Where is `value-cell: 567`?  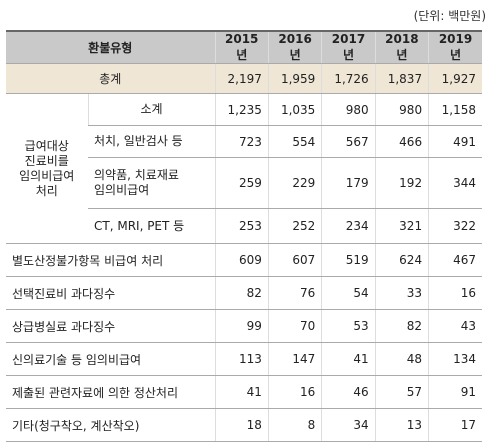 value-cell: 567 is located at coordinates (348, 141).